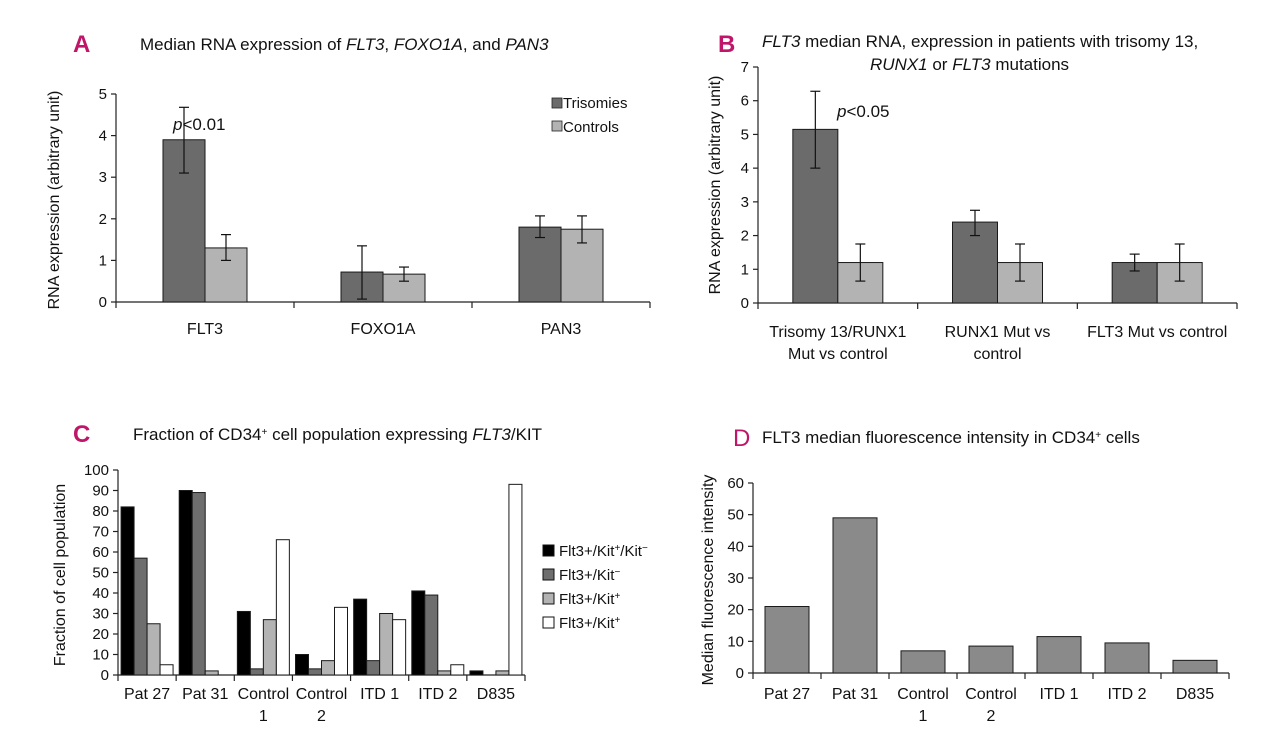 This screenshot has height=755, width=1280. What do you see at coordinates (745, 168) in the screenshot?
I see `y-tick-label: 4` at bounding box center [745, 168].